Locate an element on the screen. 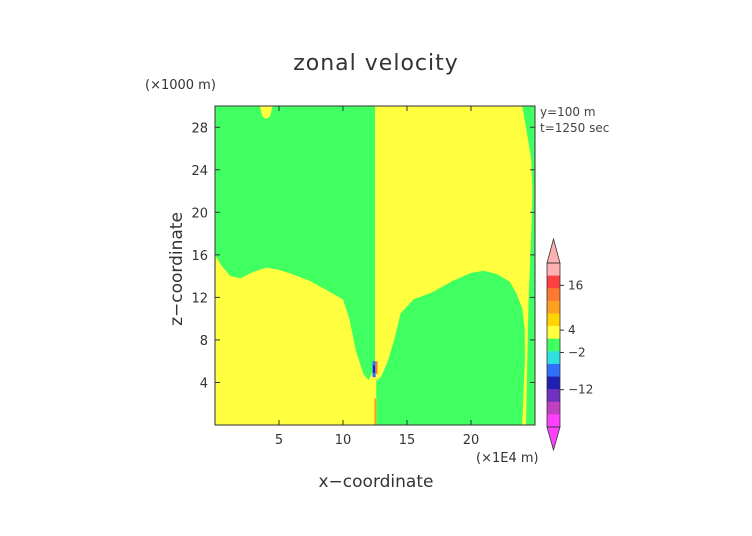 The width and height of the screenshot is (752, 536). colorbar-tick-label: 4 is located at coordinates (572, 330).